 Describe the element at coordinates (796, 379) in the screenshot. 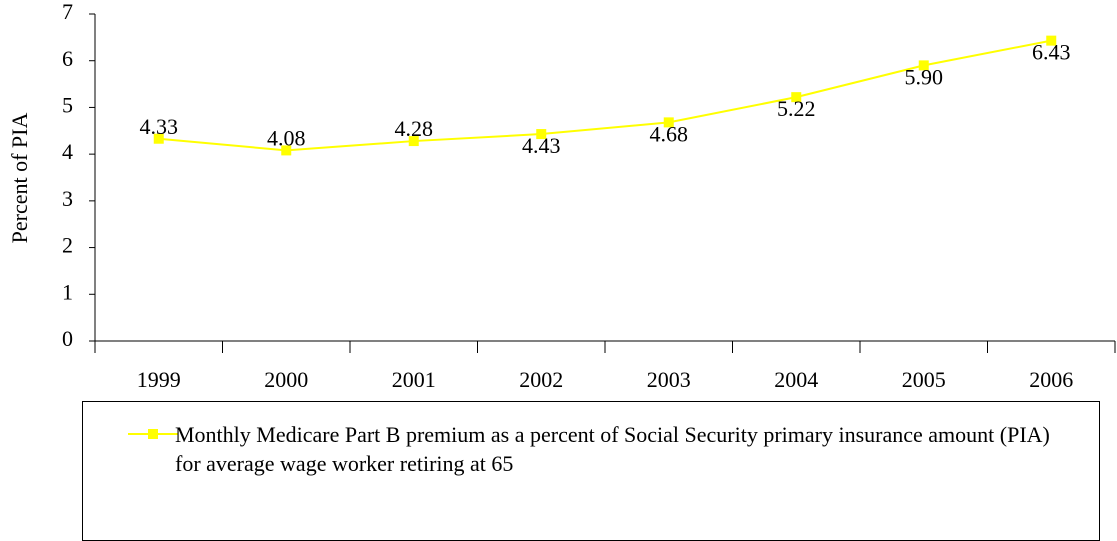

I see `x-tick-label: 2004` at that location.